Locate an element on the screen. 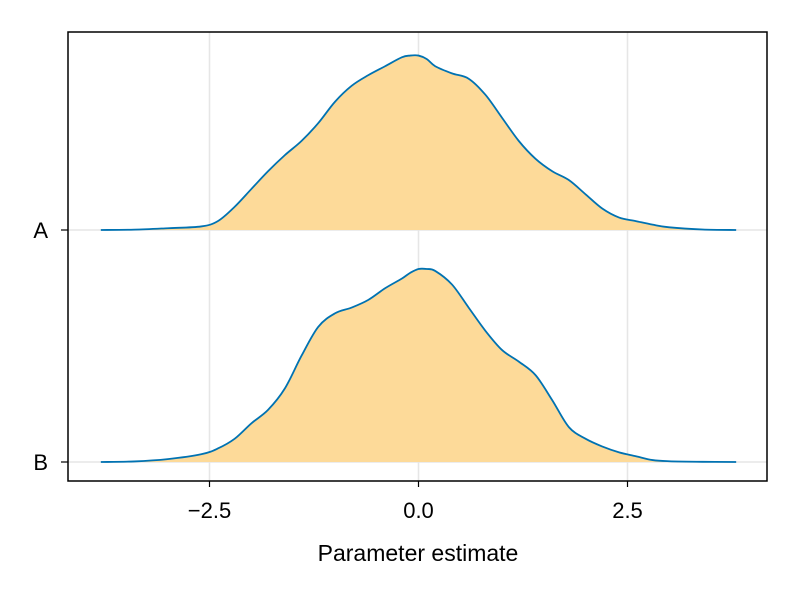 The height and width of the screenshot is (600, 800). x-tick-label: 0.0 is located at coordinates (418, 510).